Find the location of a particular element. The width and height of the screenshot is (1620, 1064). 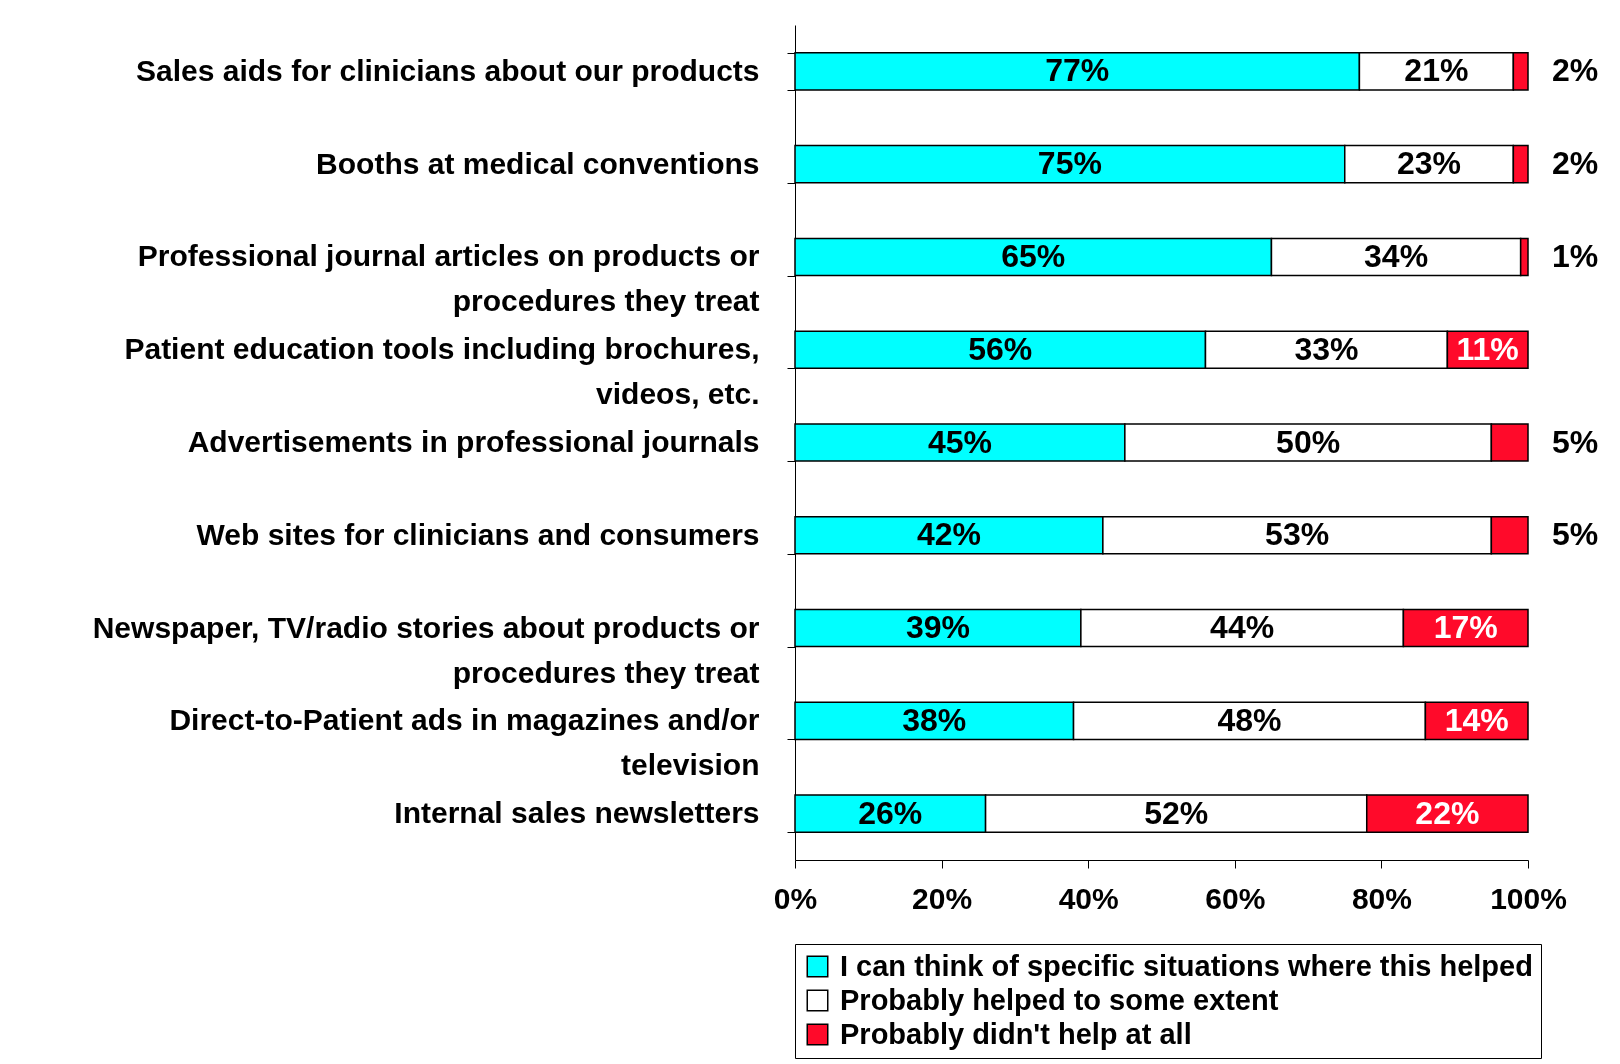

y-tick-label: Internal sales newsletters is located at coordinates (577, 813).